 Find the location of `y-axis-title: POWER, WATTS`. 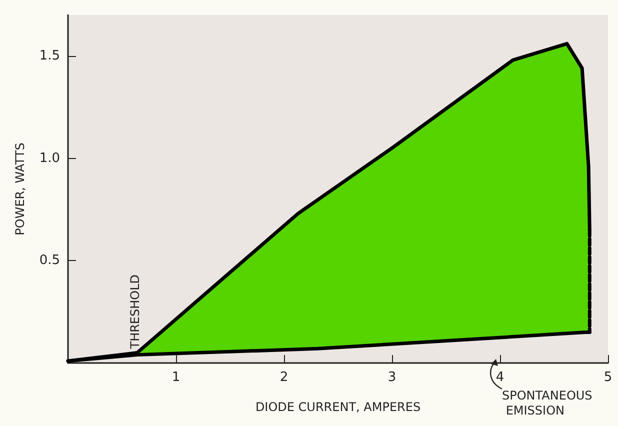

y-axis-title: POWER, WATTS is located at coordinates (20, 189).